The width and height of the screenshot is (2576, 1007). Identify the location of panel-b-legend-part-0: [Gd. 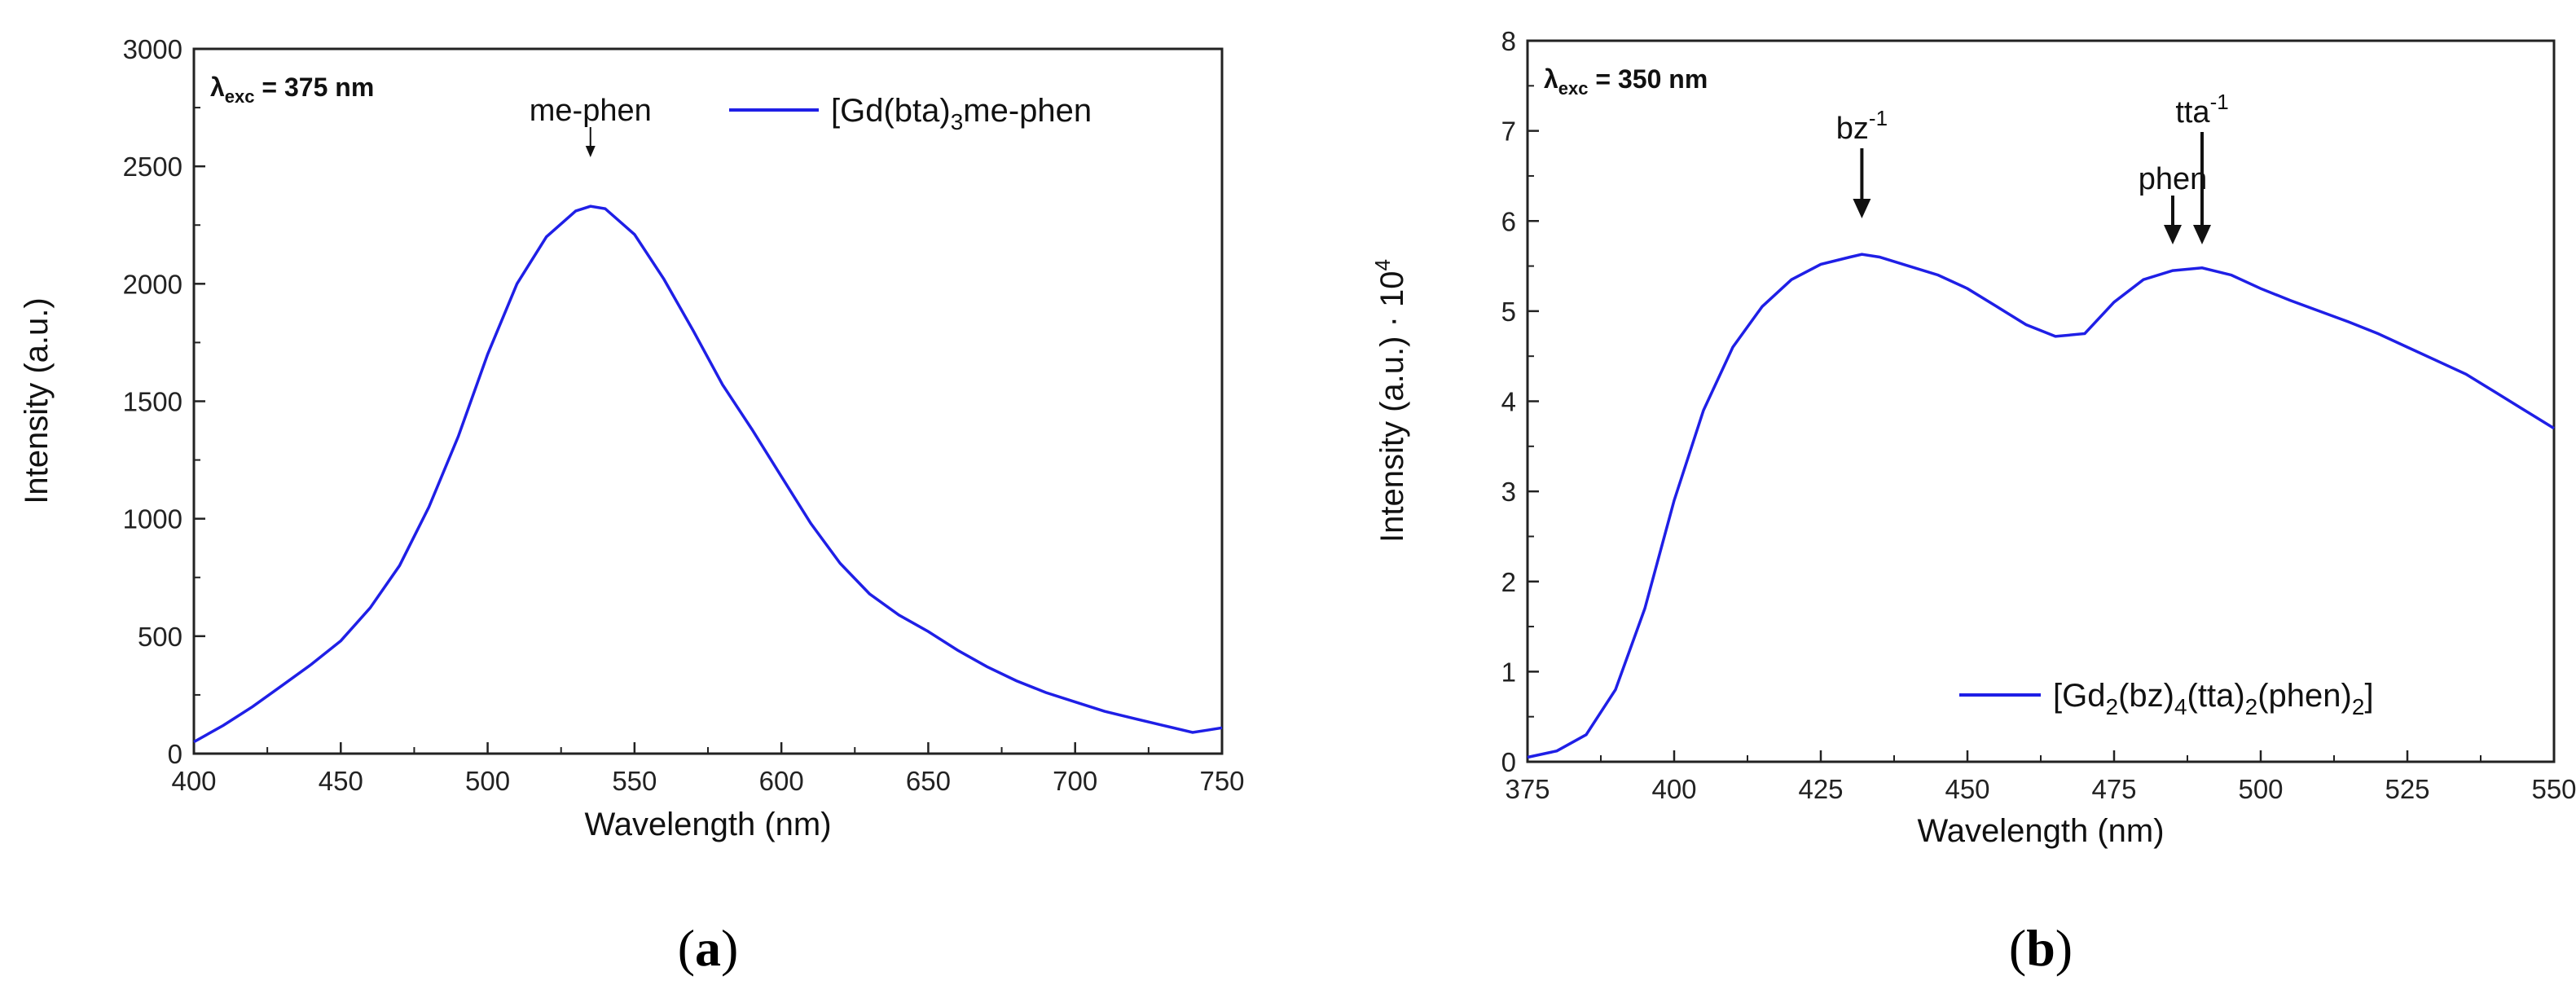
(2079, 696).